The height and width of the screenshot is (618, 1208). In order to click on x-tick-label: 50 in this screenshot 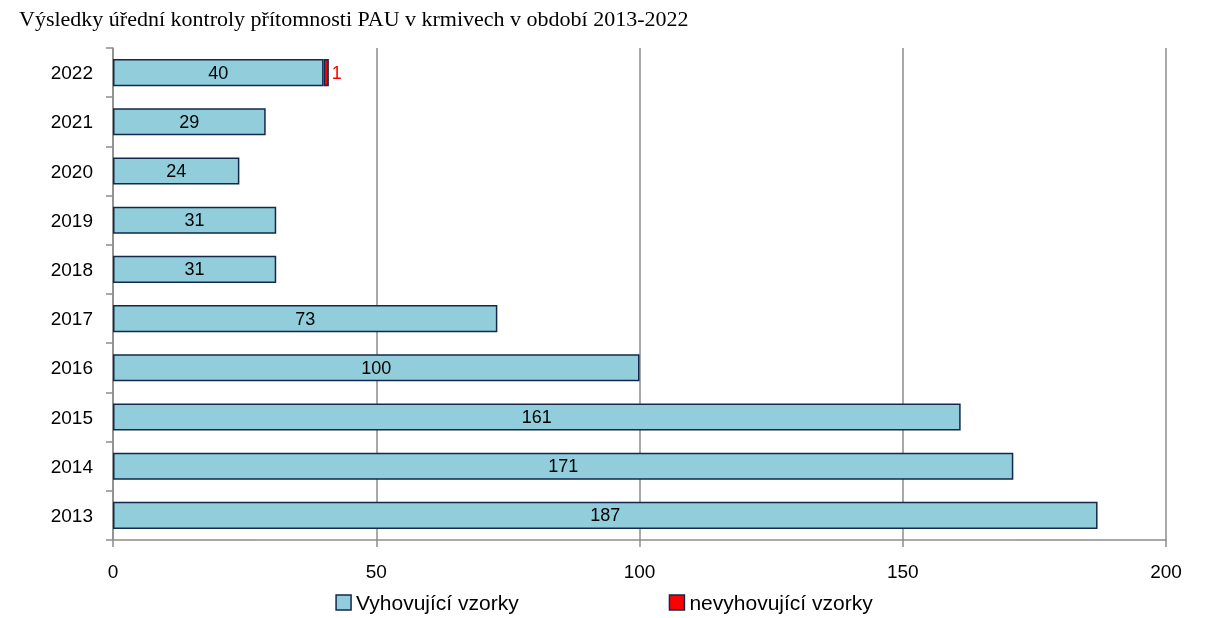, I will do `click(376, 571)`.